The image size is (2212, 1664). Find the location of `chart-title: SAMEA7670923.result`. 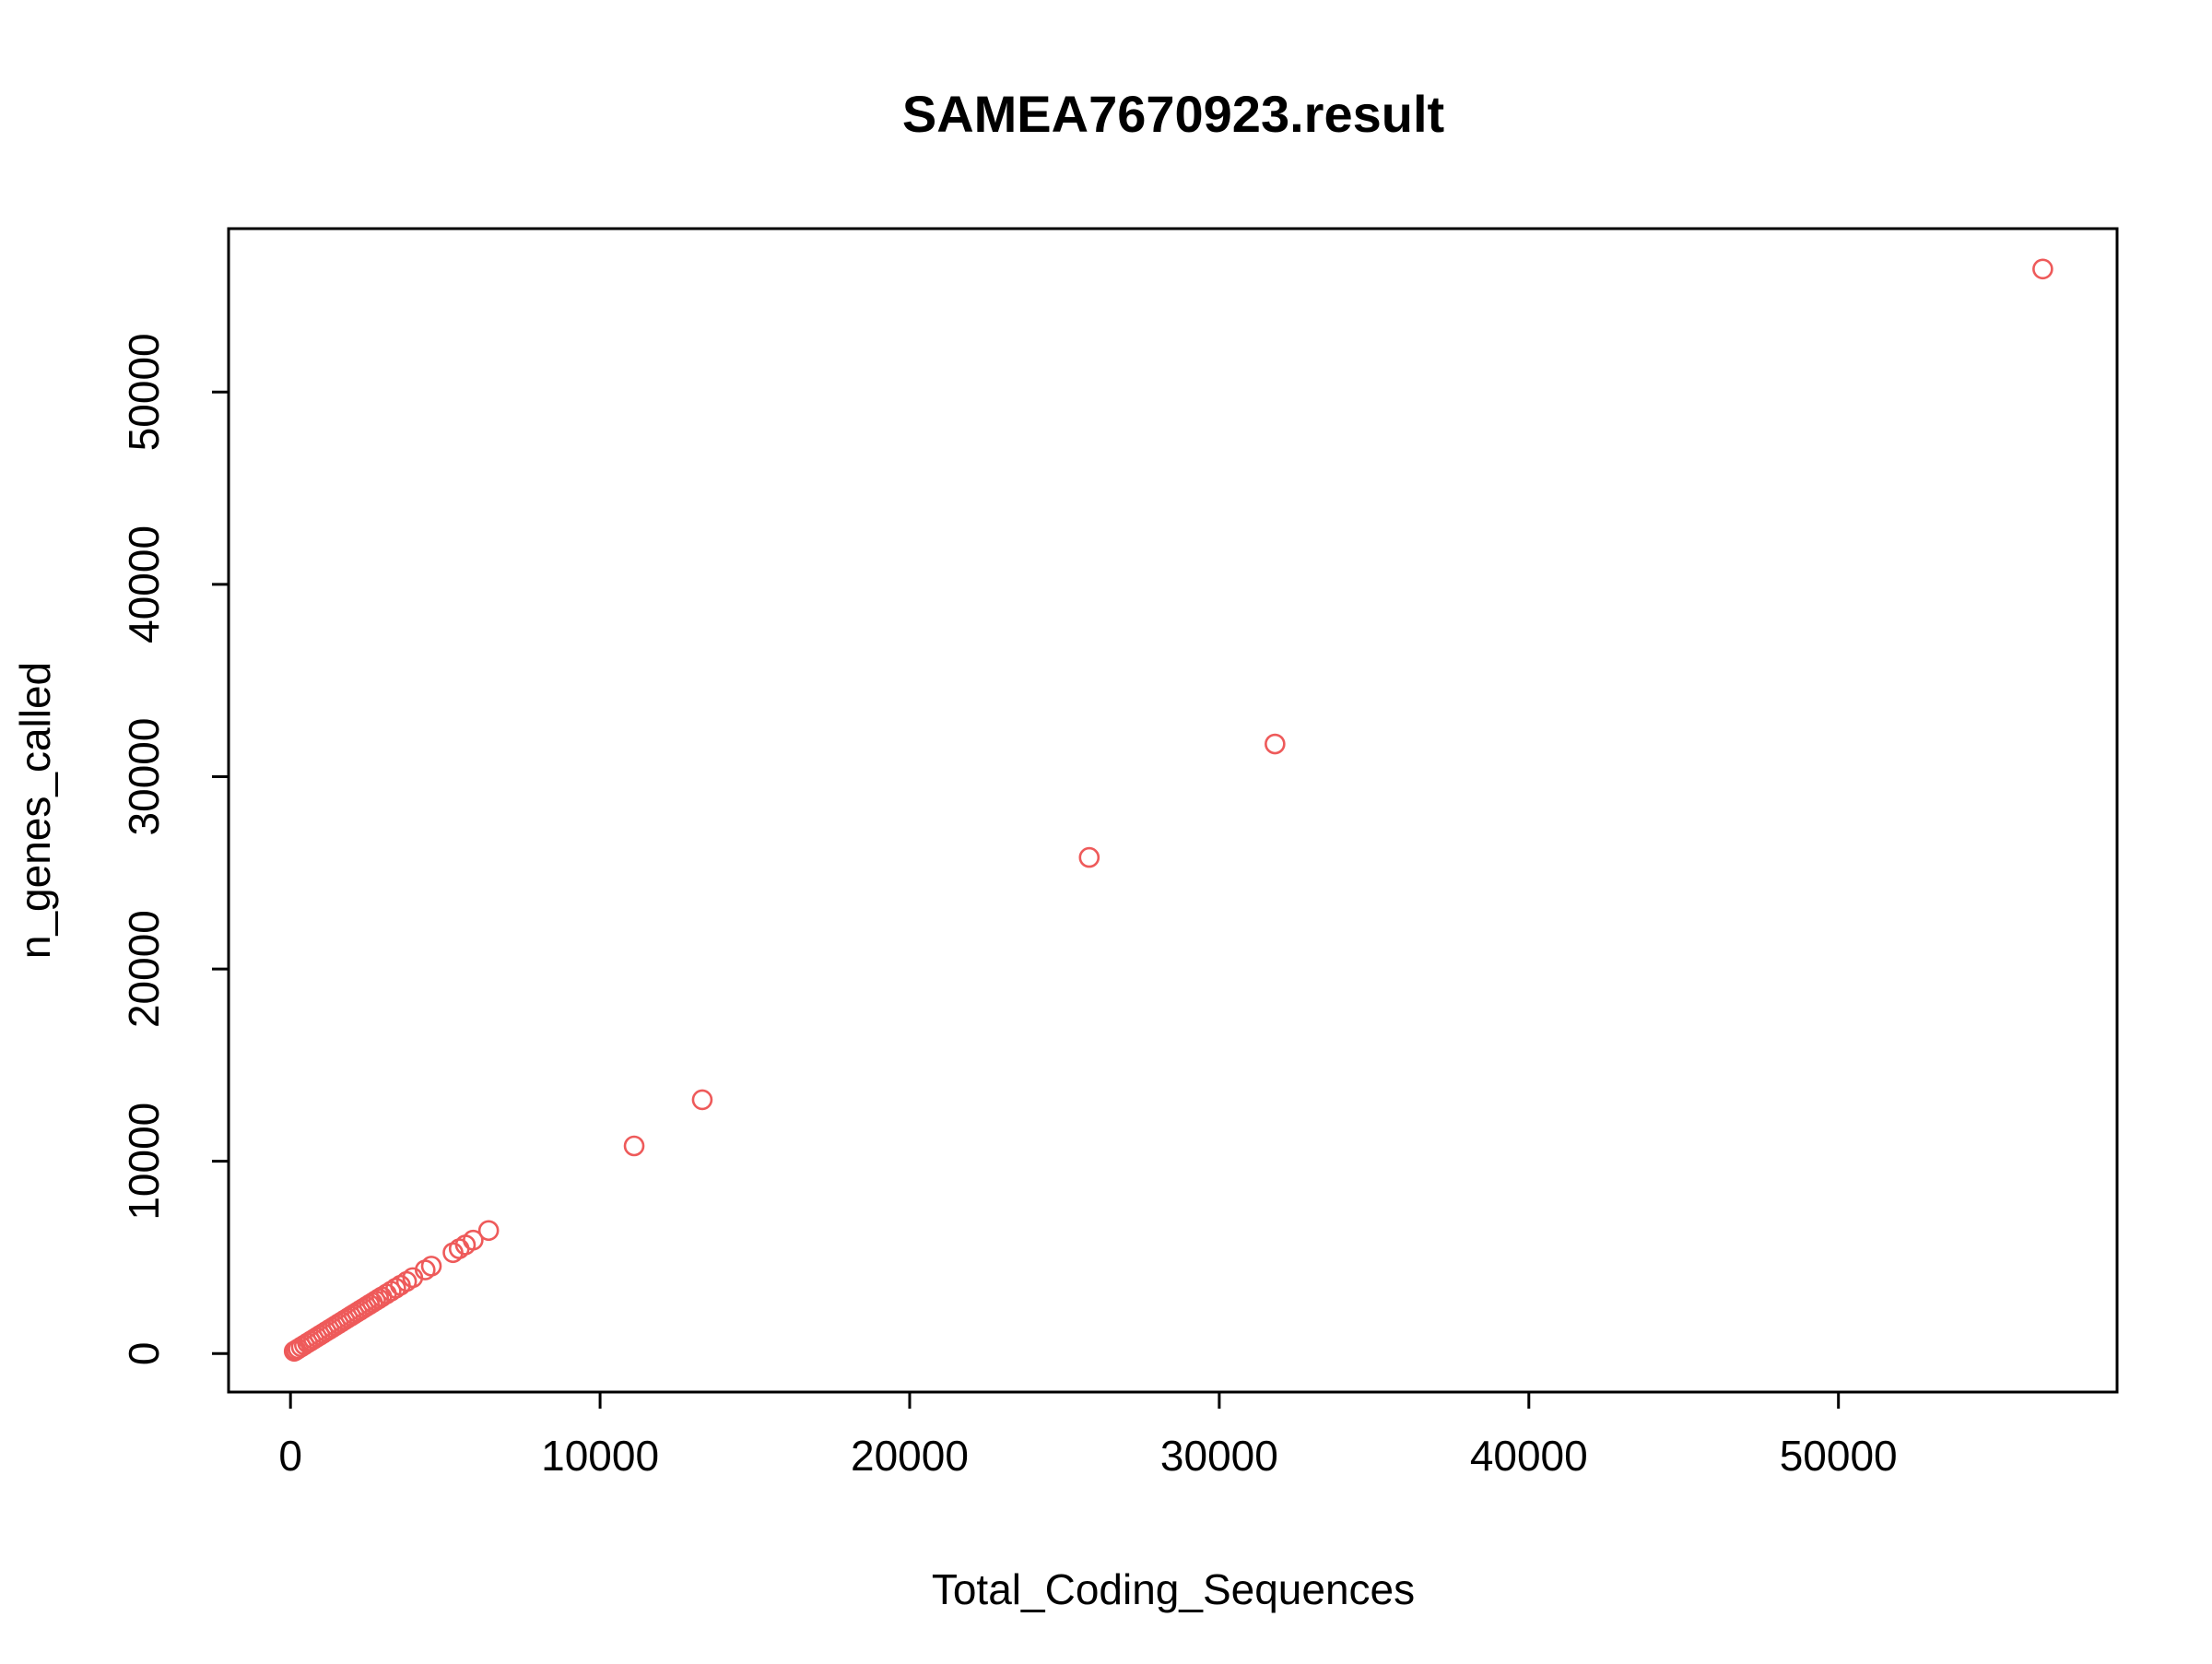

chart-title: SAMEA7670923.result is located at coordinates (1173, 114).